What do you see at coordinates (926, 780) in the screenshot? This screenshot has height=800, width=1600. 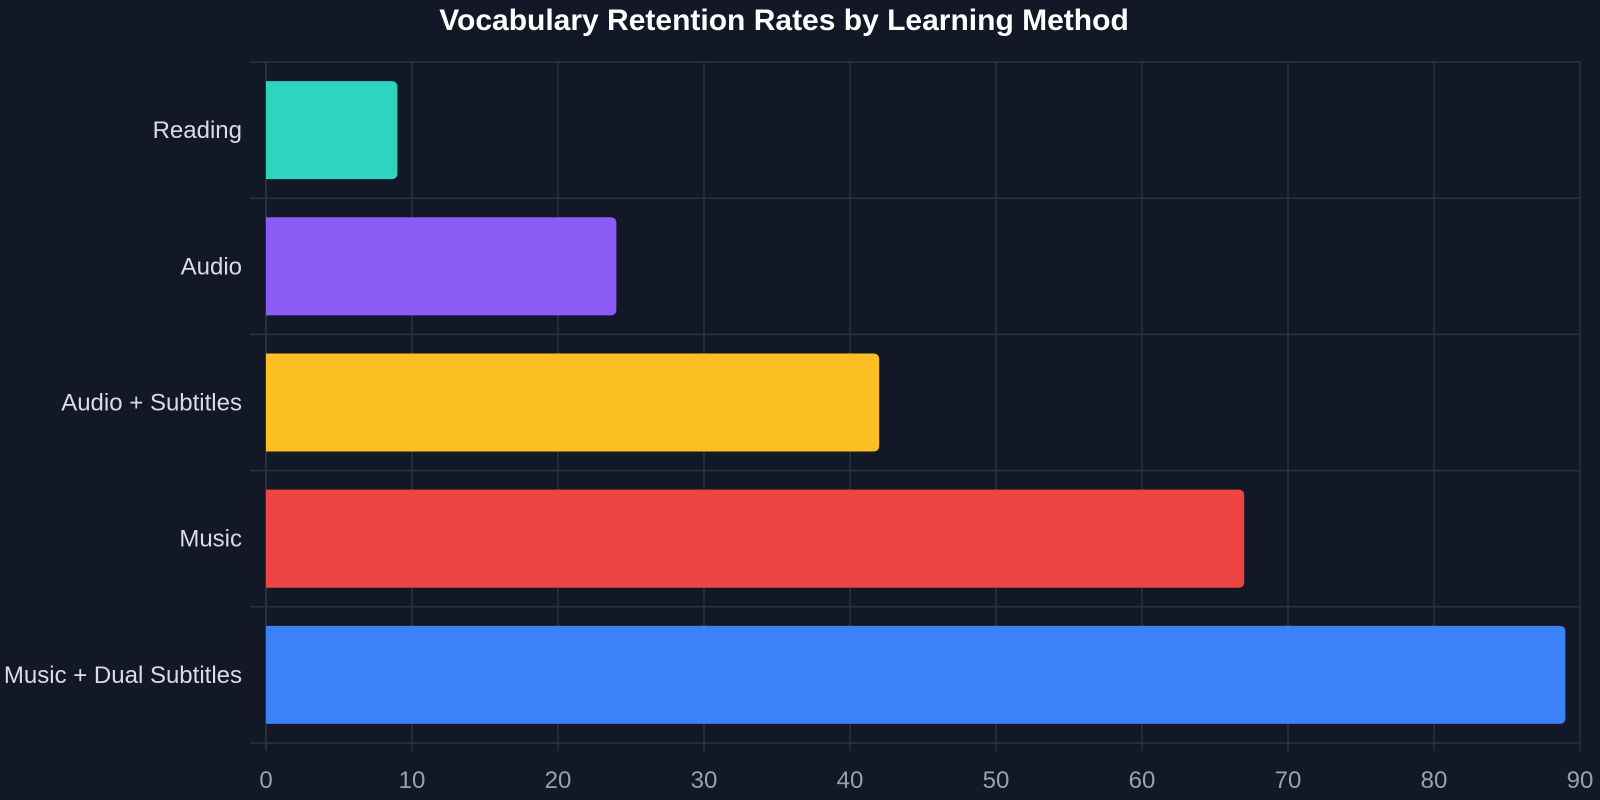 I see `x-axis-ticks: 0 10 20 30 40 50 60 70 80 90` at bounding box center [926, 780].